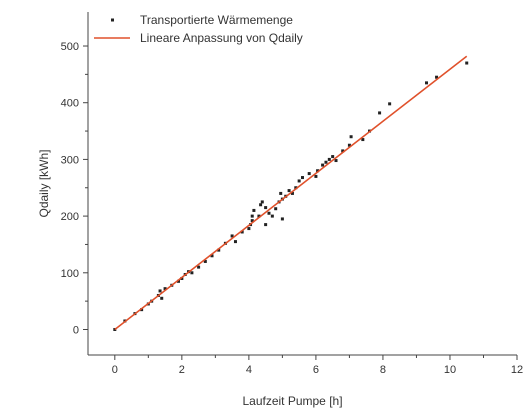  Describe the element at coordinates (70, 217) in the screenshot. I see `y-tick-label: 200` at that location.